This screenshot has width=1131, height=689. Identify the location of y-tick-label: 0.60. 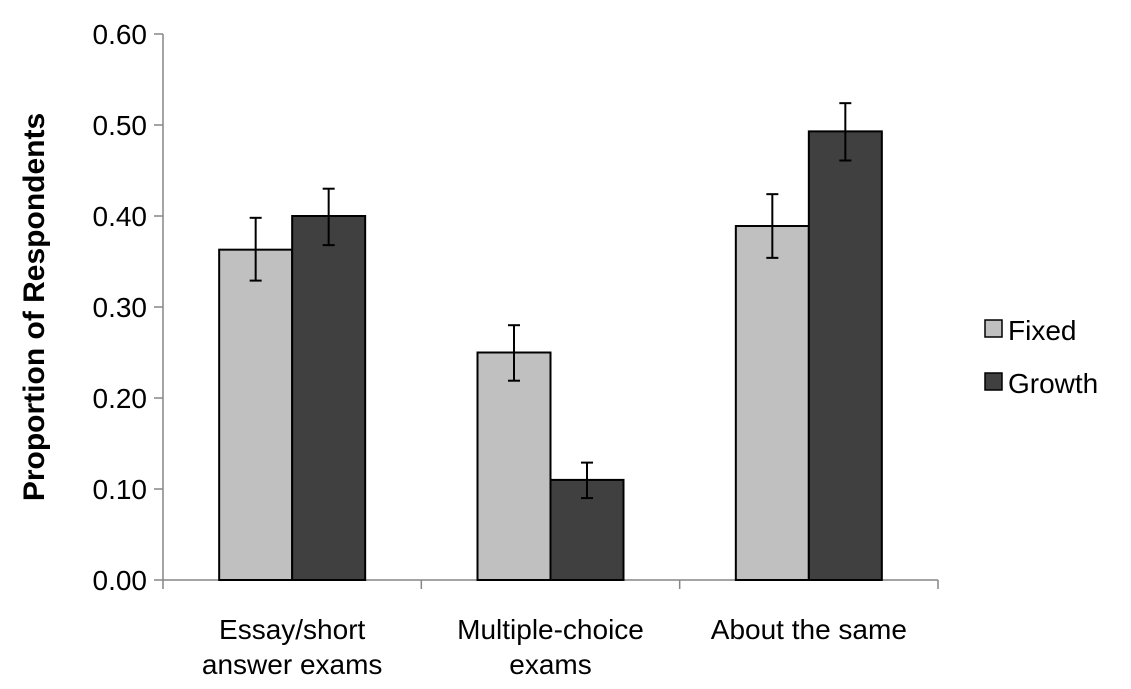
(120, 34).